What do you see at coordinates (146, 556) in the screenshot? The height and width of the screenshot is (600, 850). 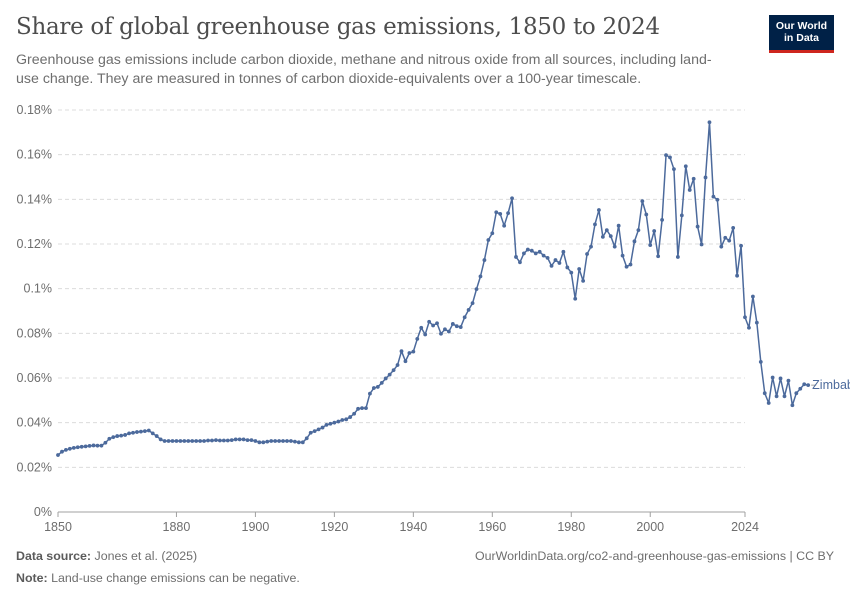 I see `source-link: Jones et al. (2025)` at bounding box center [146, 556].